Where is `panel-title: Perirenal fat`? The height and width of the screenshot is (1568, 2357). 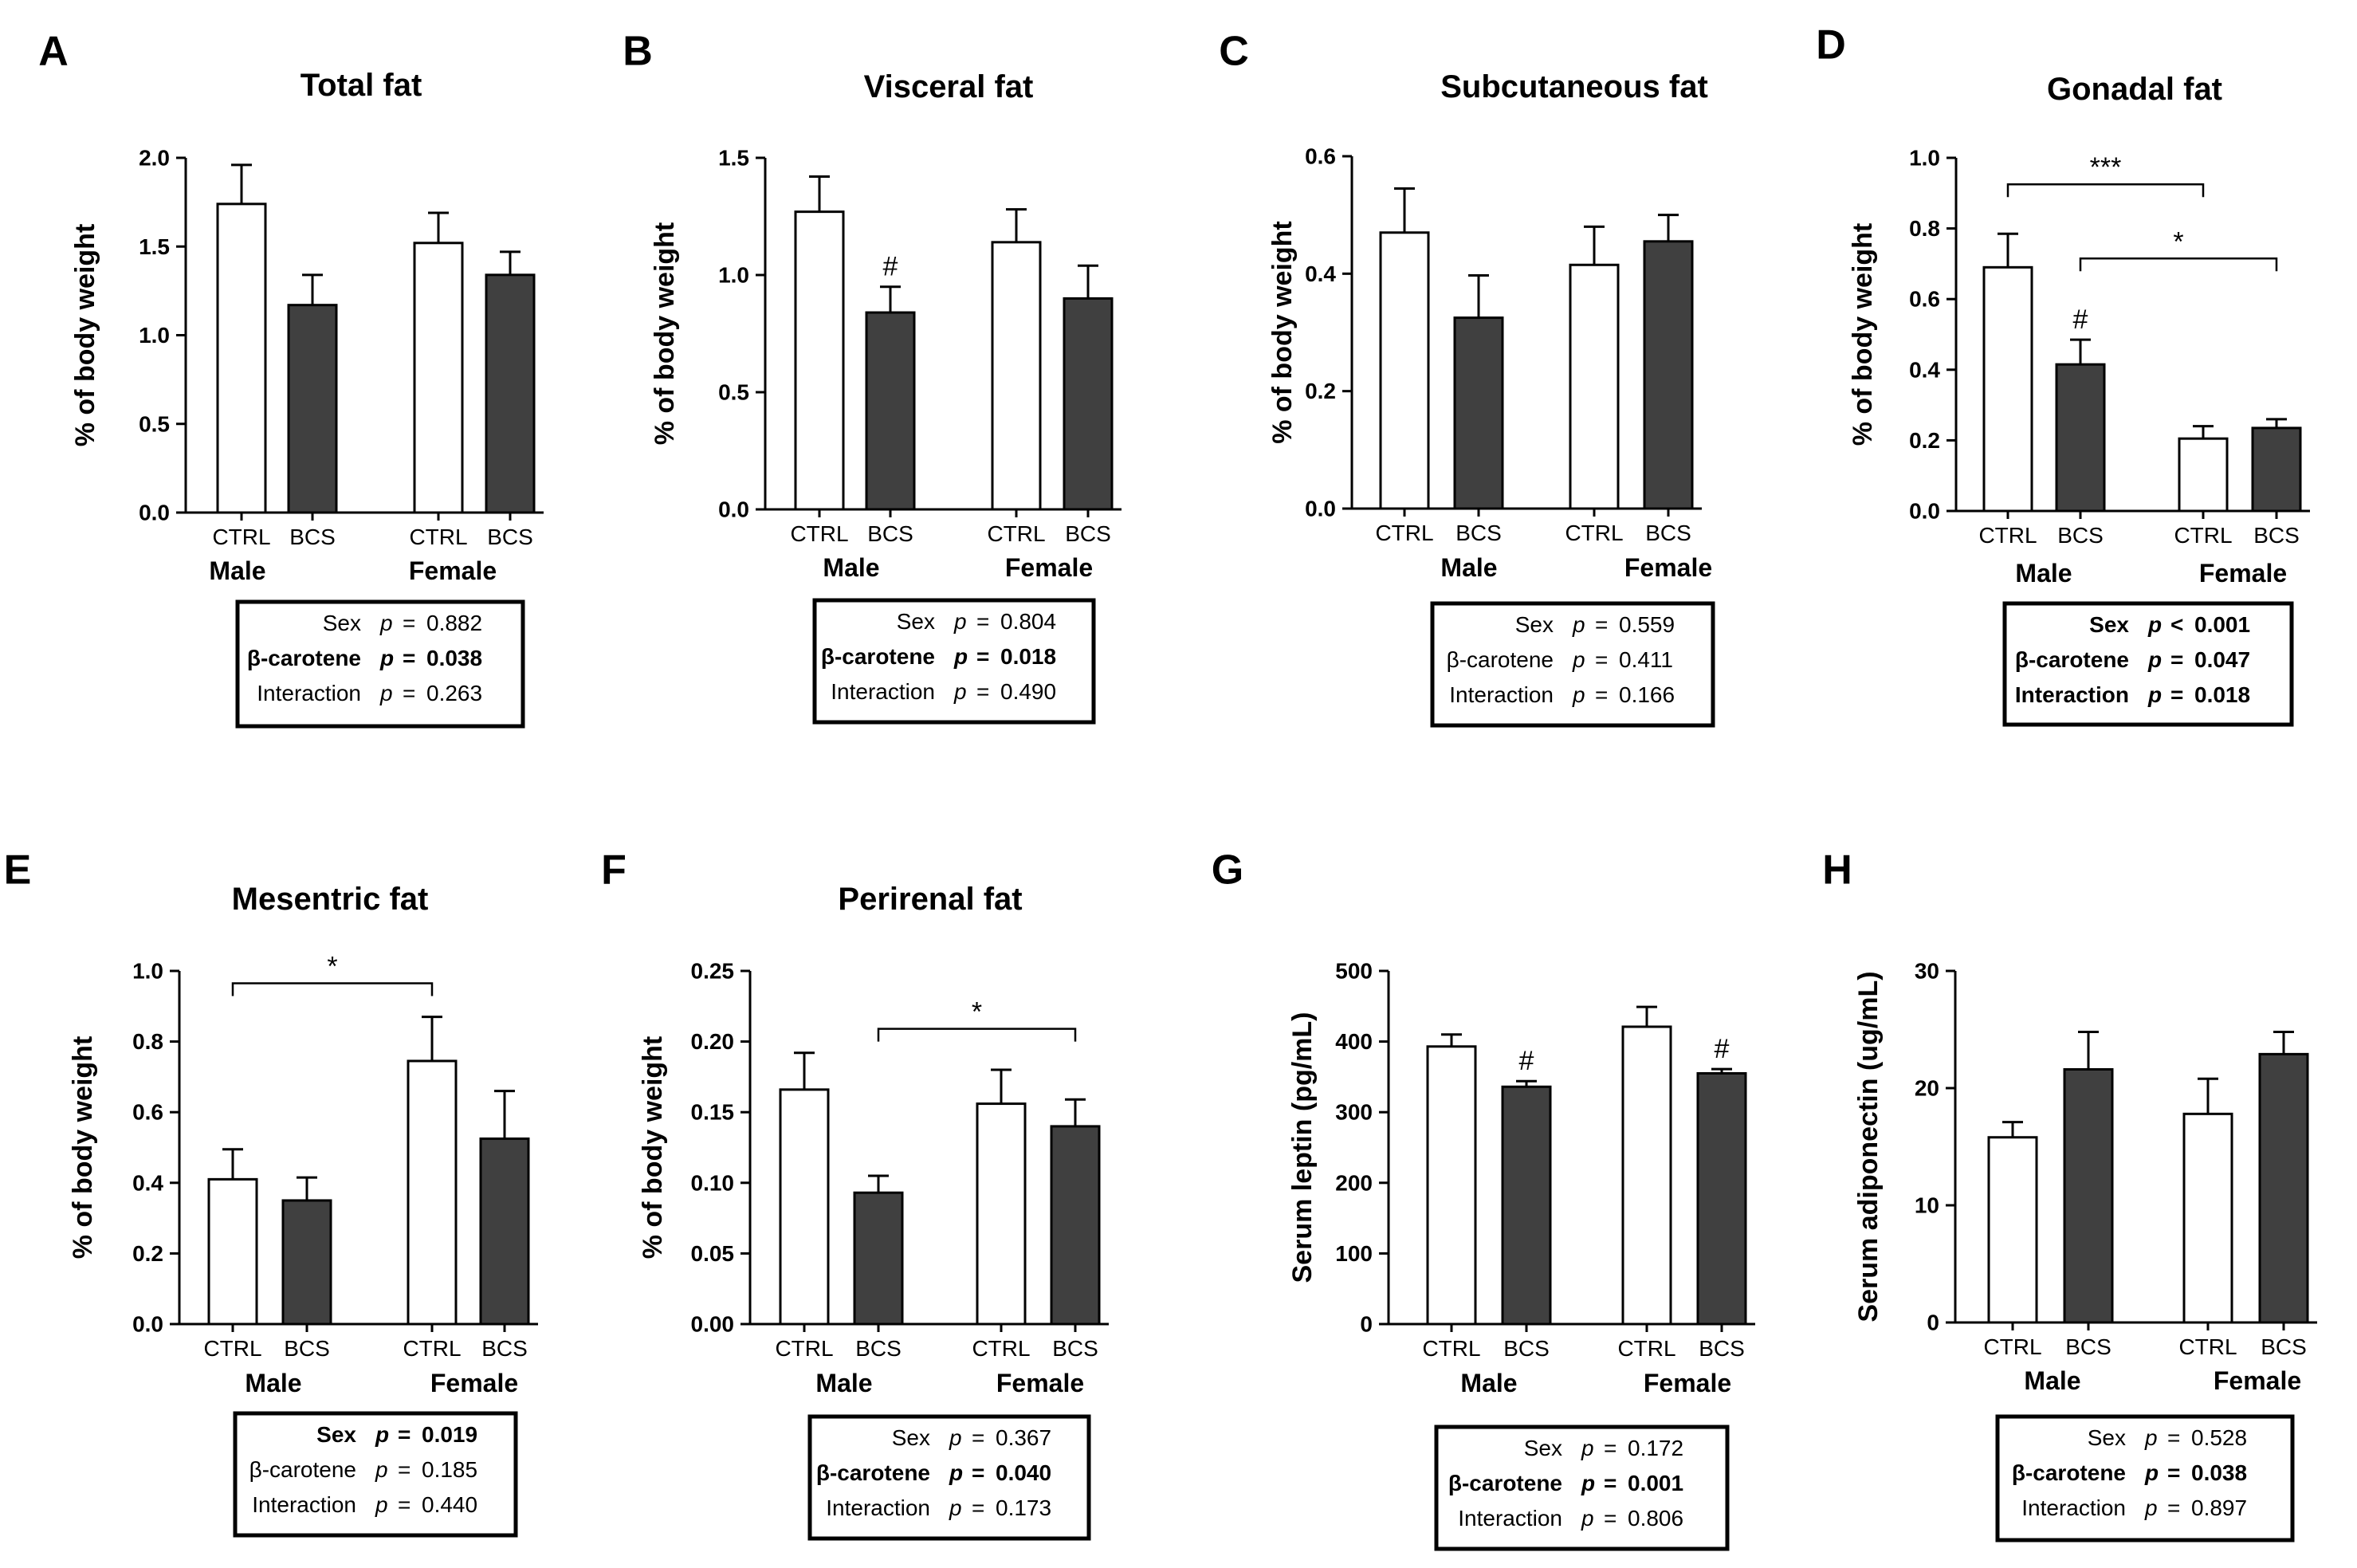 panel-title: Perirenal fat is located at coordinates (930, 899).